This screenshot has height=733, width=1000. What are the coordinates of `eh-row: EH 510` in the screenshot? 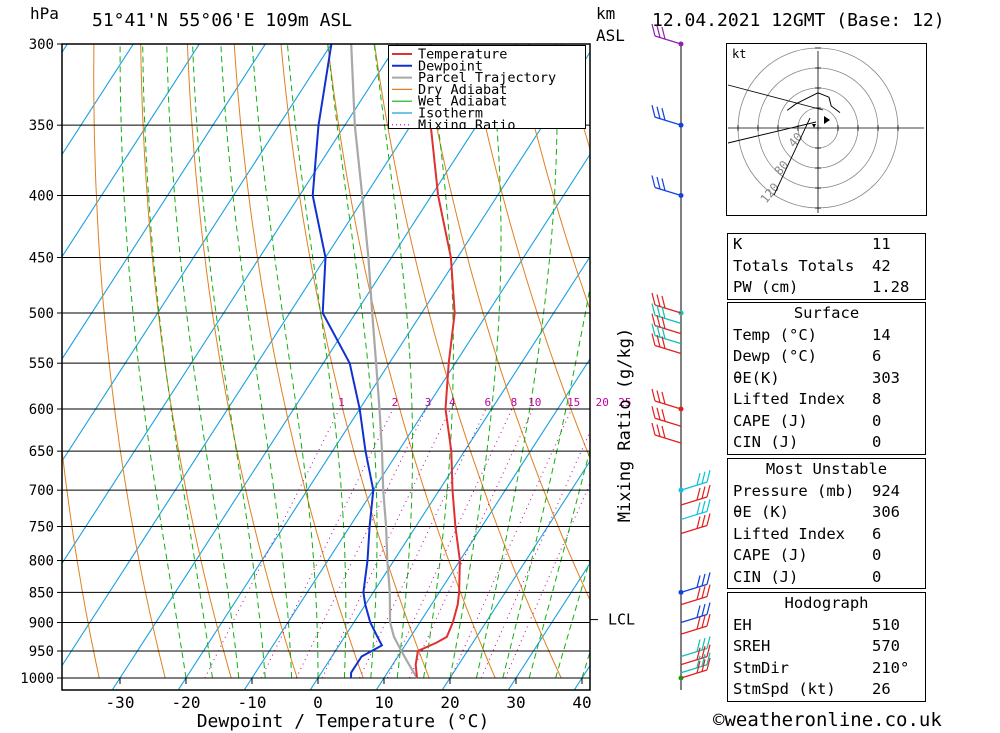 It's located at (816, 624).